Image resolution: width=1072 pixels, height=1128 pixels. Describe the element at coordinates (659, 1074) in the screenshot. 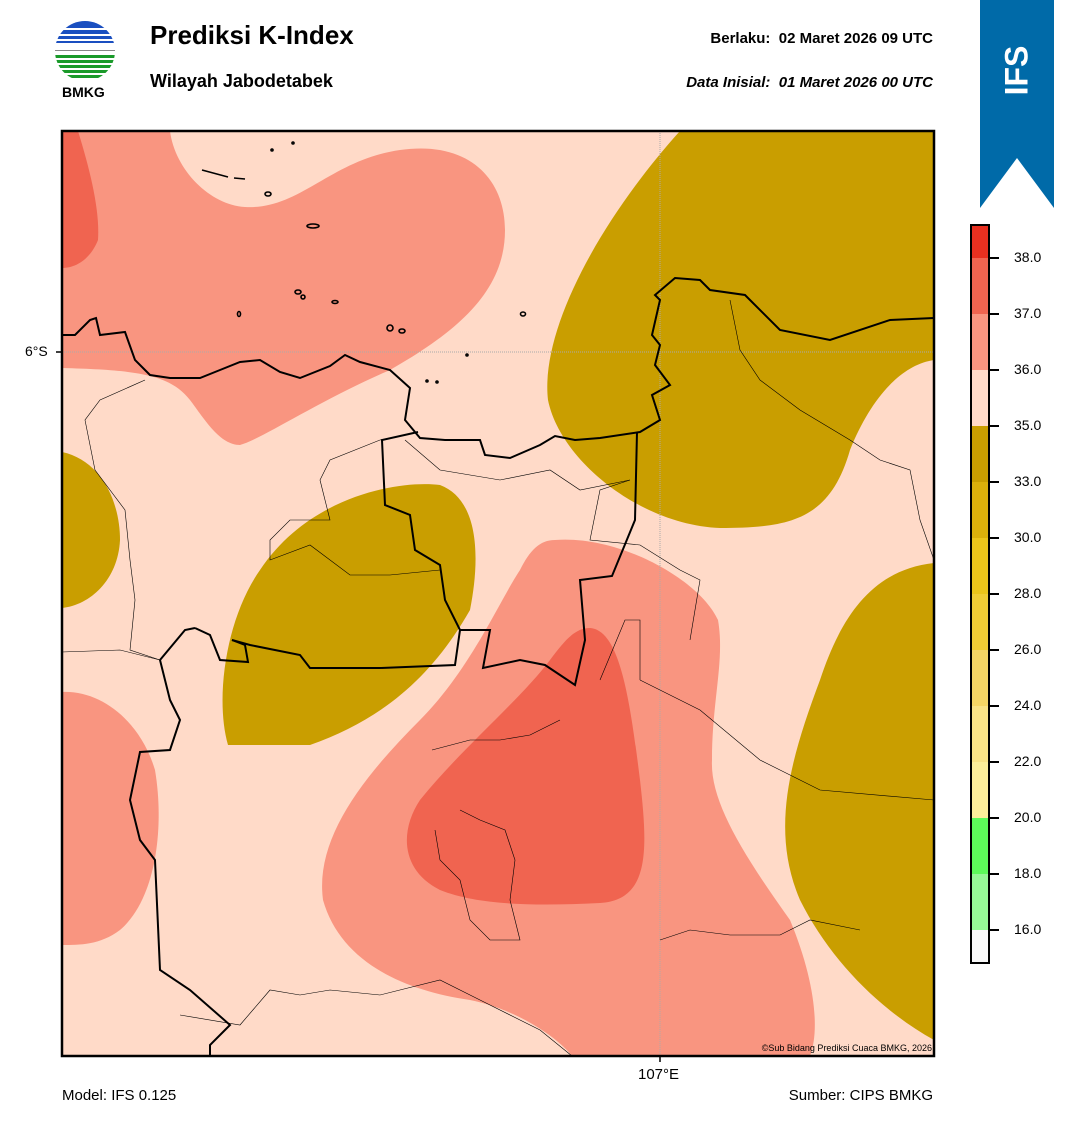

I see `lon-label: 107°E` at that location.